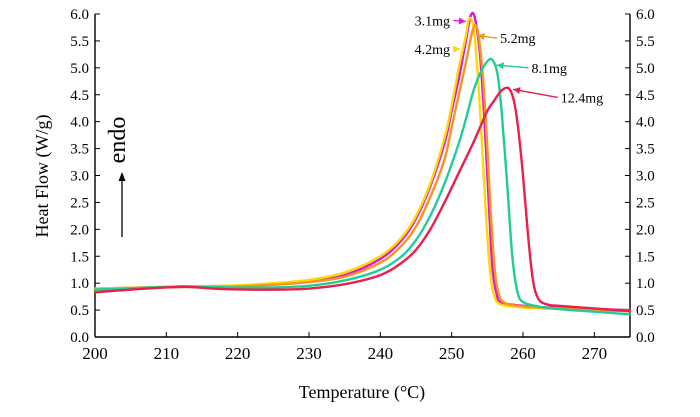 The height and width of the screenshot is (417, 700). Describe the element at coordinates (432, 50) in the screenshot. I see `series-label-4.2mg: 4.2mg` at that location.